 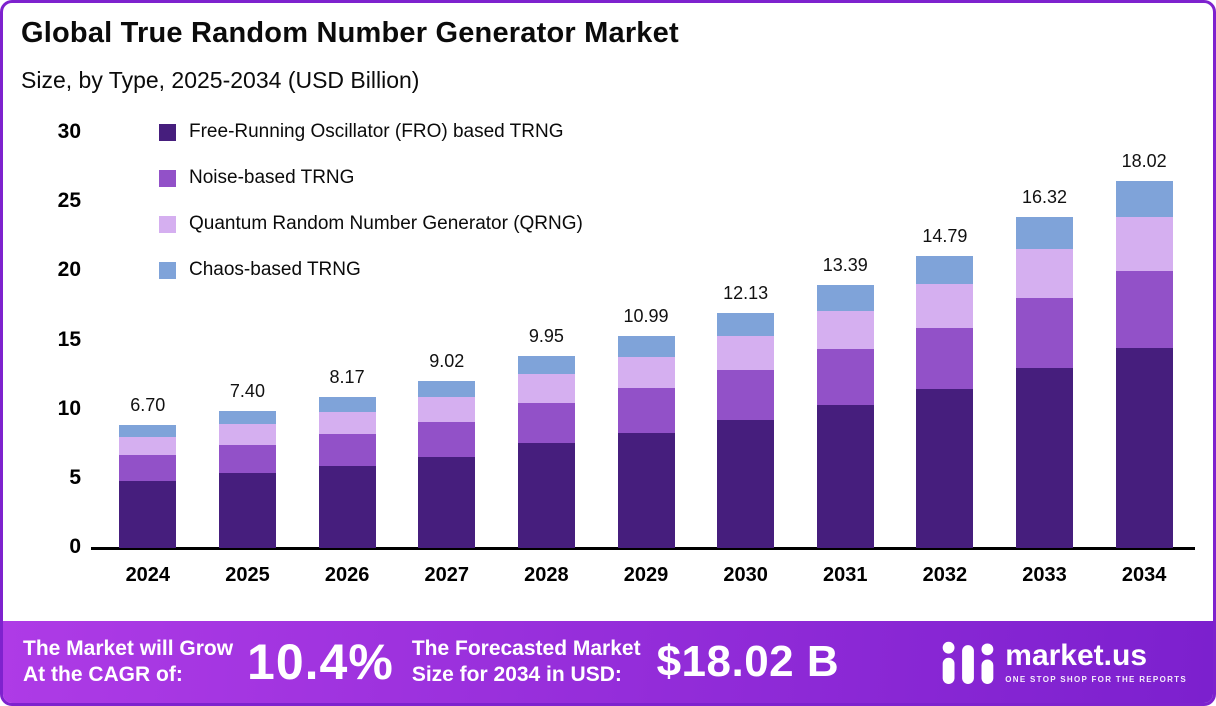 What do you see at coordinates (75, 477) in the screenshot?
I see `y-axis-tick-label: 5` at bounding box center [75, 477].